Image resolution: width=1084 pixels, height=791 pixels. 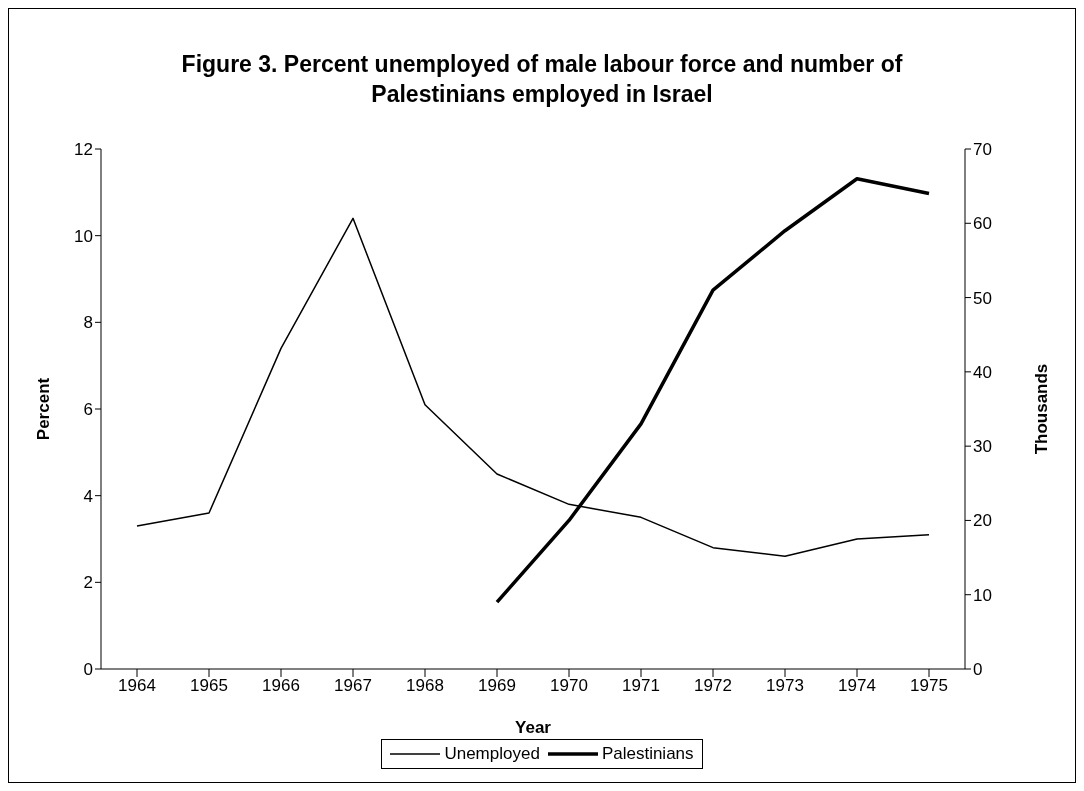 I want to click on legend-label: Palestinians, so click(x=647, y=754).